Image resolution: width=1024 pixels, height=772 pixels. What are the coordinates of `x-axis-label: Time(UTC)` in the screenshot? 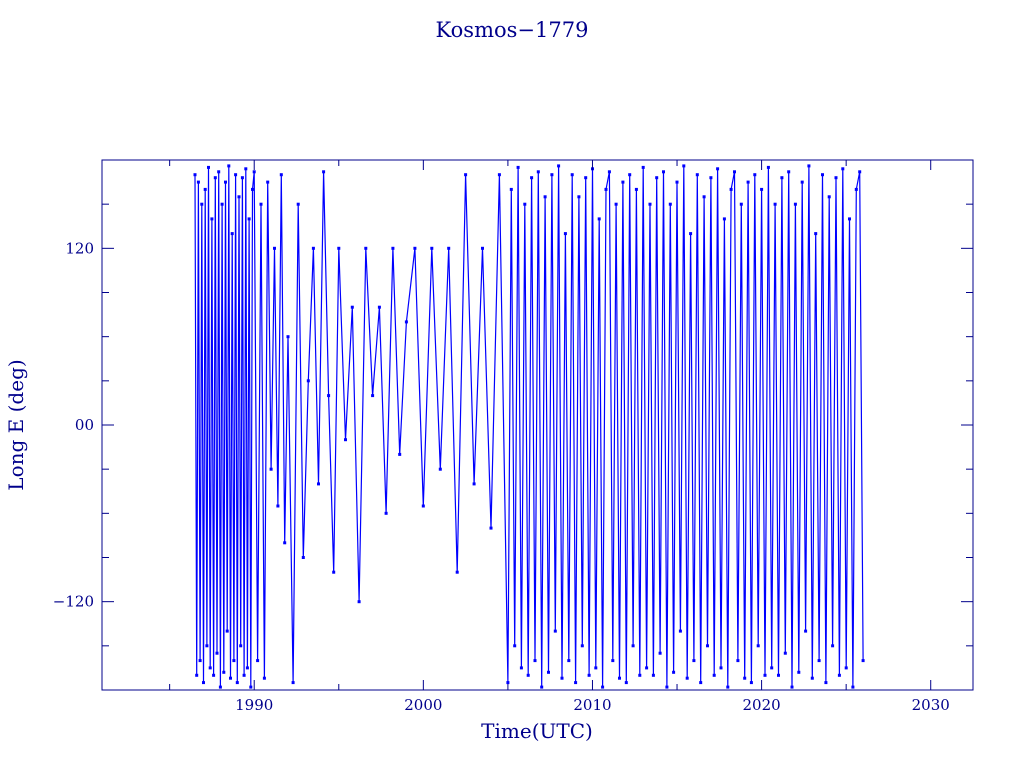 It's located at (537, 731).